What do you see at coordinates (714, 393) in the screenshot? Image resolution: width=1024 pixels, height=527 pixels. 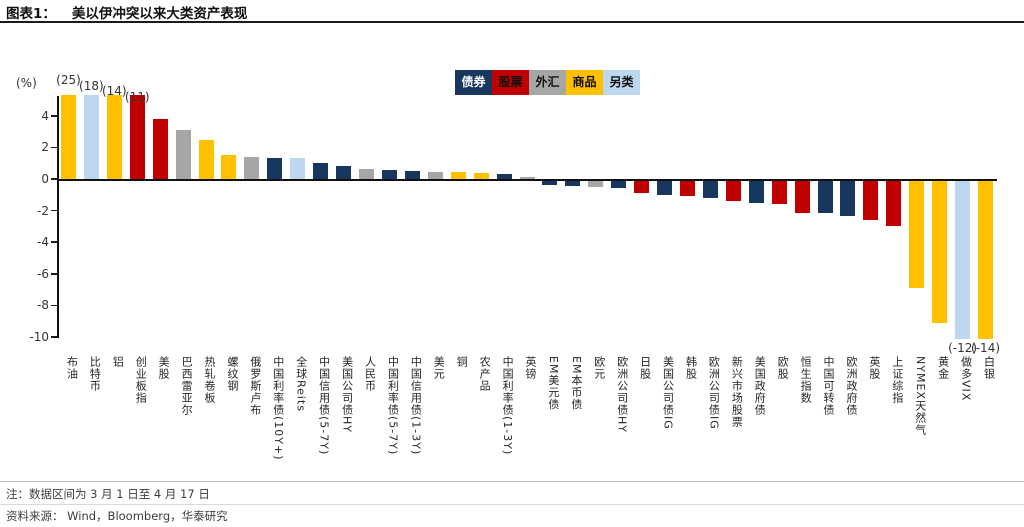 I see `x-axis-label: 欧洲公司债IG` at bounding box center [714, 393].